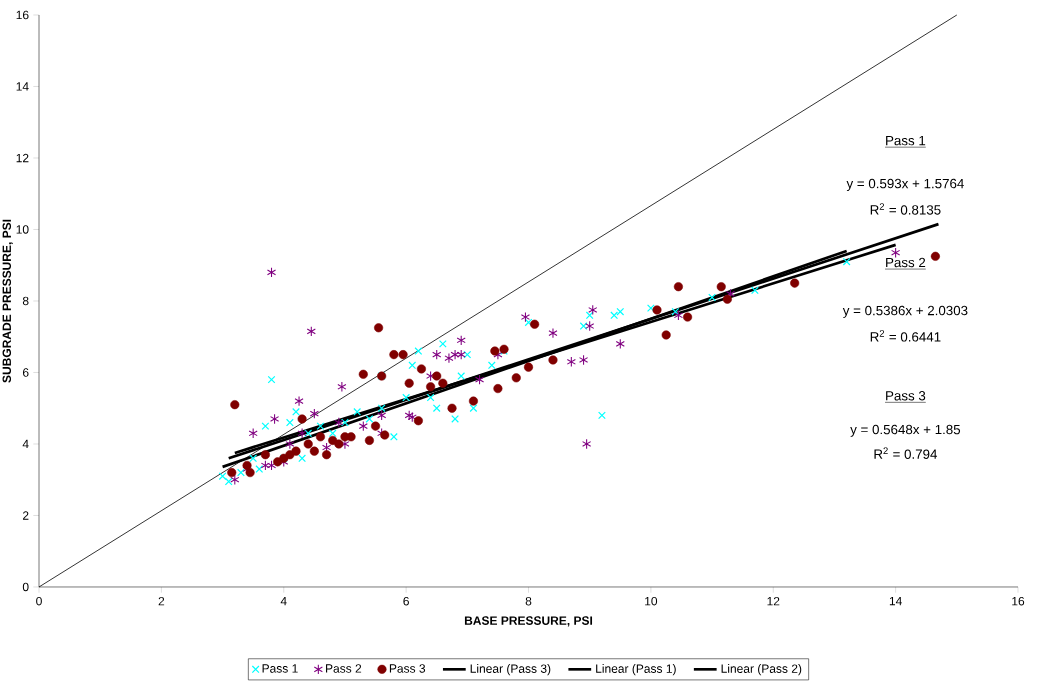  Describe the element at coordinates (761, 670) in the screenshot. I see `legend-label: Linear (Pass 2)` at that location.